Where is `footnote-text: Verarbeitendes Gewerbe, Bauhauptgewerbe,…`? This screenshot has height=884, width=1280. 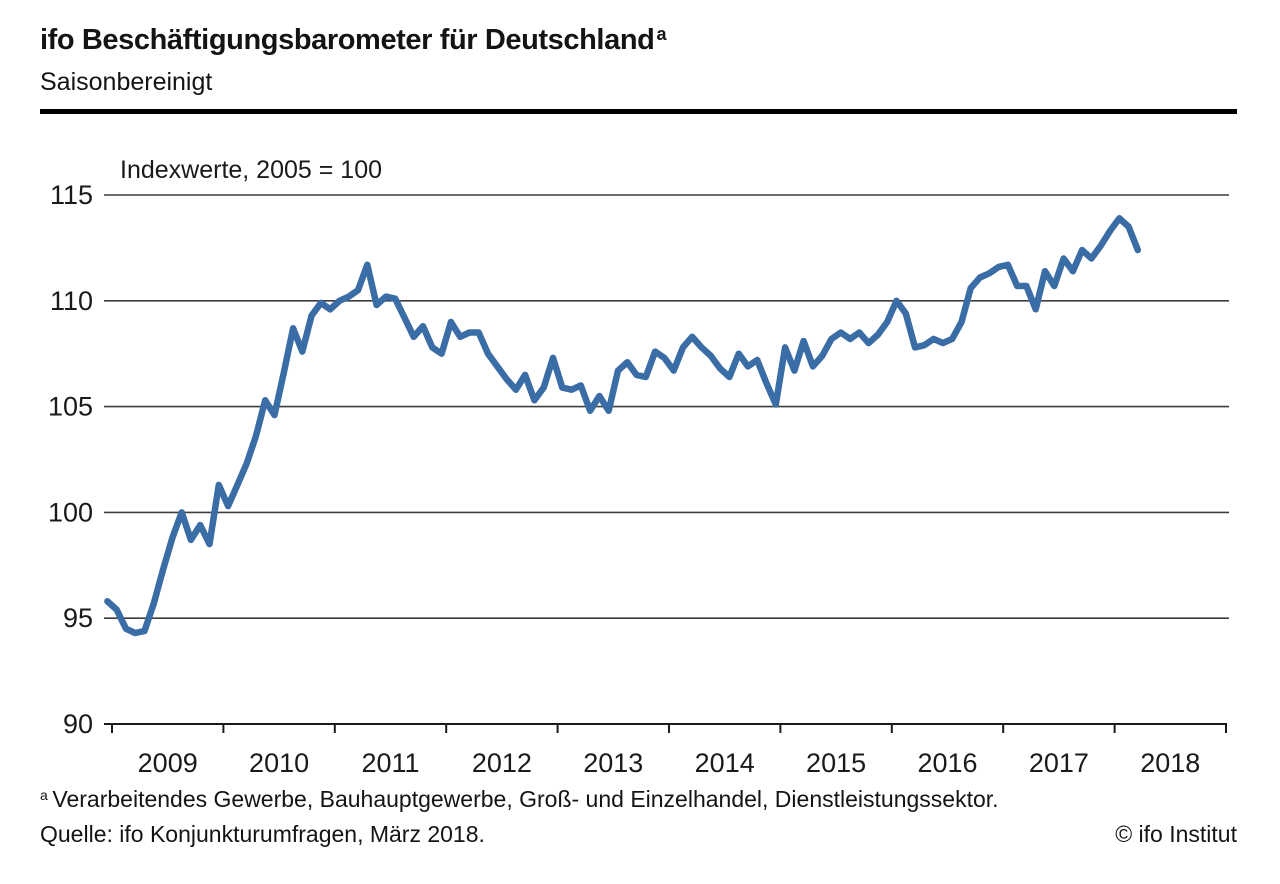
footnote-text: Verarbeitendes Gewerbe, Bauhauptgewerbe,… is located at coordinates (525, 799).